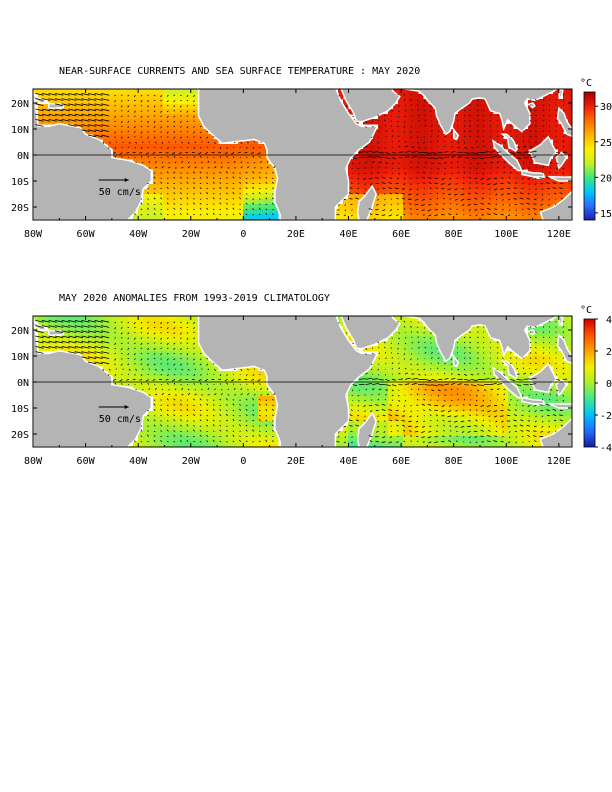 Image resolution: width=612 pixels, height=792 pixels. I want to click on colorbar-label: 2, so click(609, 352).